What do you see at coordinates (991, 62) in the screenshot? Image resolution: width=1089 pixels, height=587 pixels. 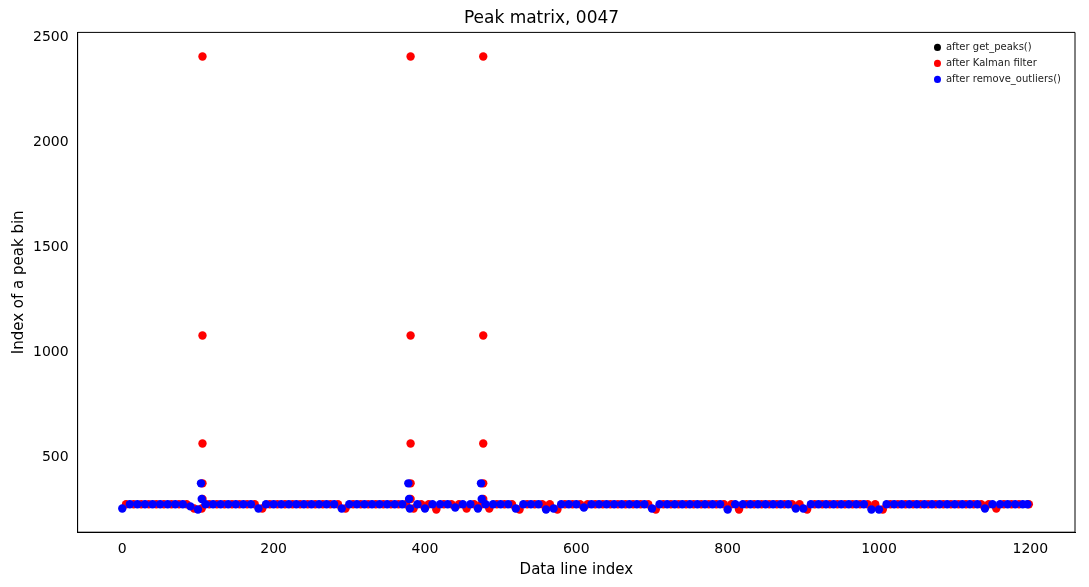 I see `legend-label: after Kalman filter` at bounding box center [991, 62].